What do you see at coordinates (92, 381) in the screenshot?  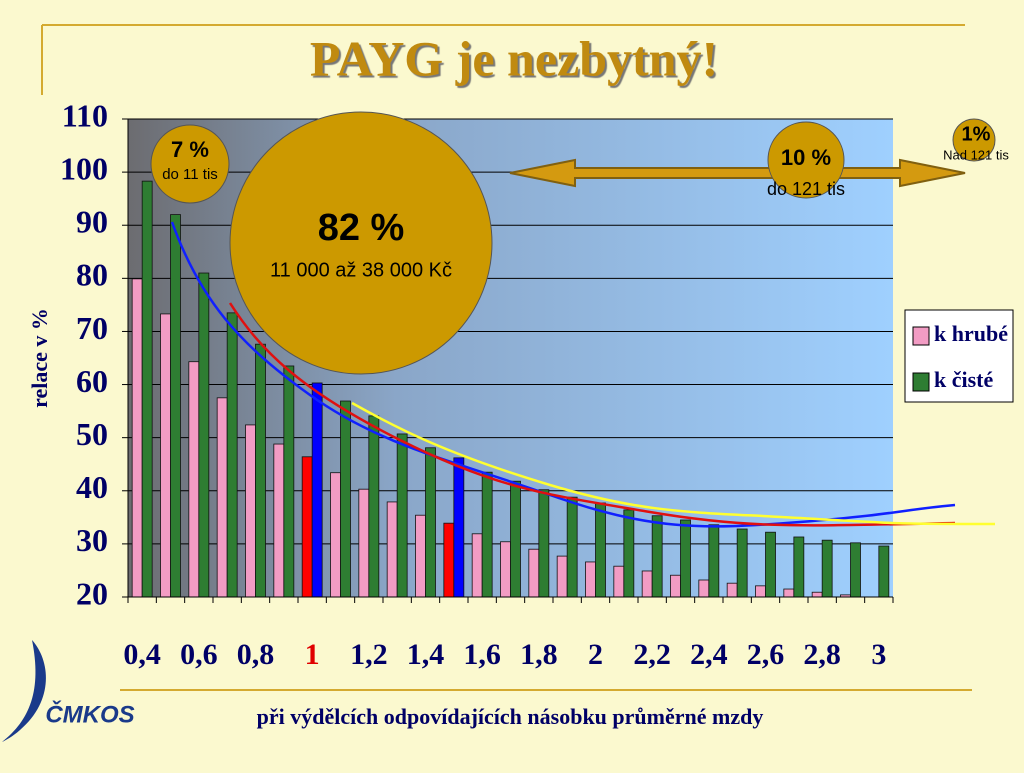 I see `y-tick-label: 60` at bounding box center [92, 381].